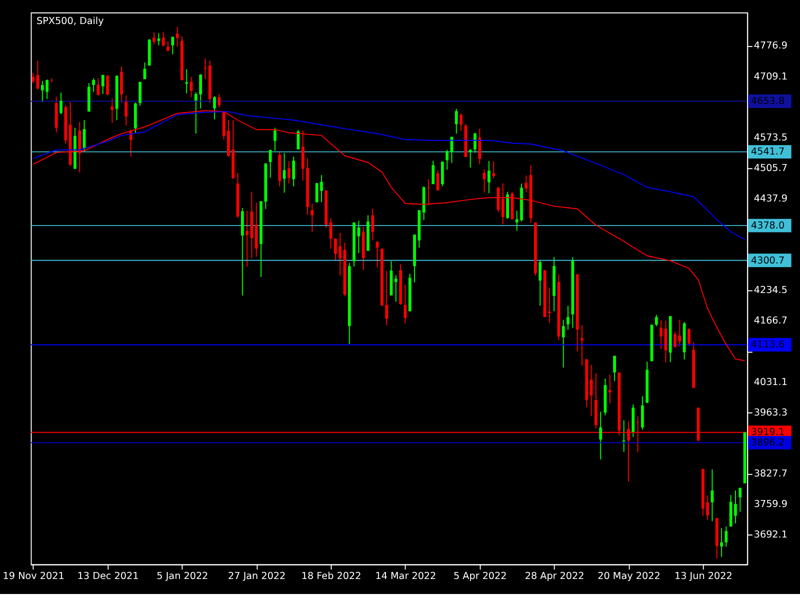 This screenshot has height=600, width=800. What do you see at coordinates (33, 576) in the screenshot?
I see `x-tick-label: 19 Nov 2021` at bounding box center [33, 576].